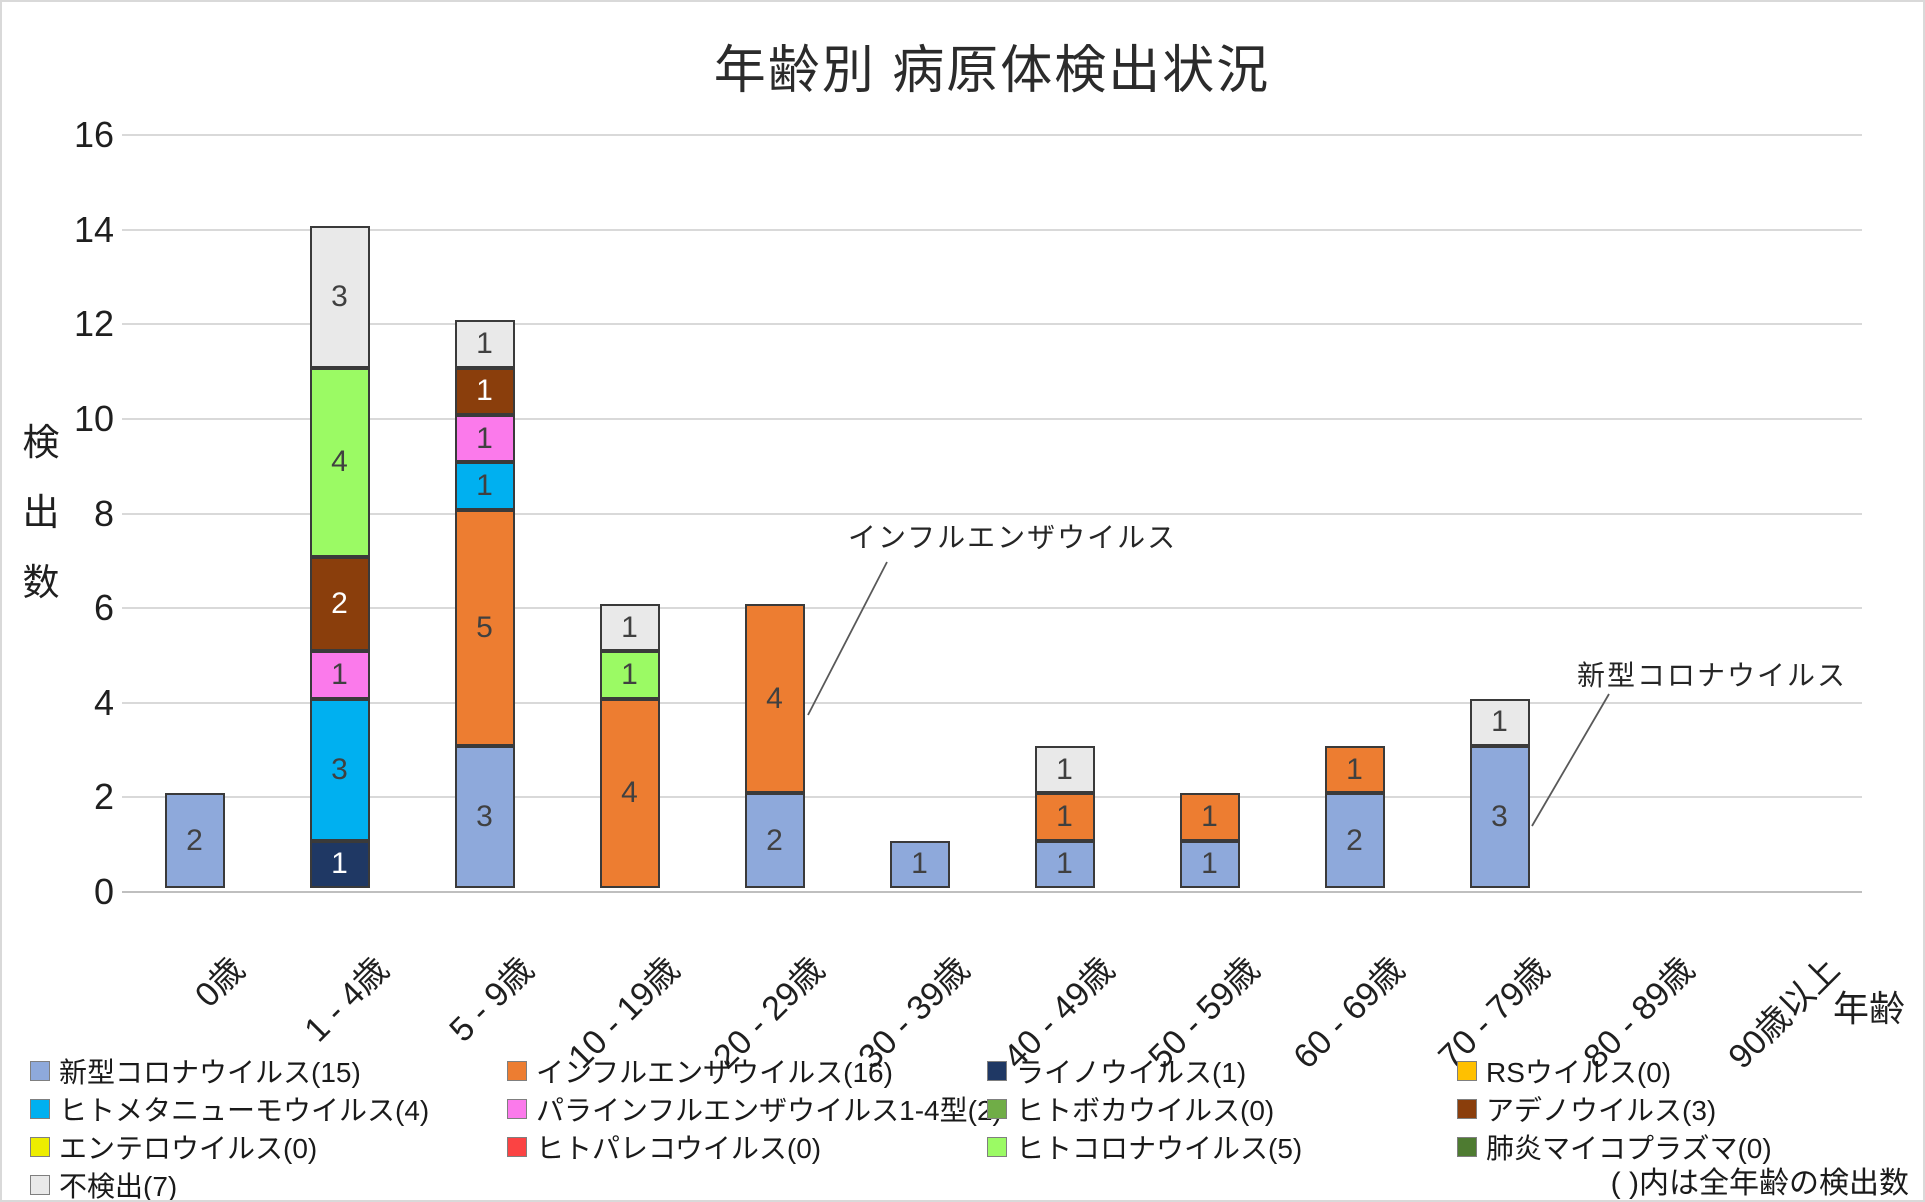 This screenshot has height=1202, width=1925. I want to click on legend-footnote: ( )内は全年齢の検出数, so click(1759, 1183).